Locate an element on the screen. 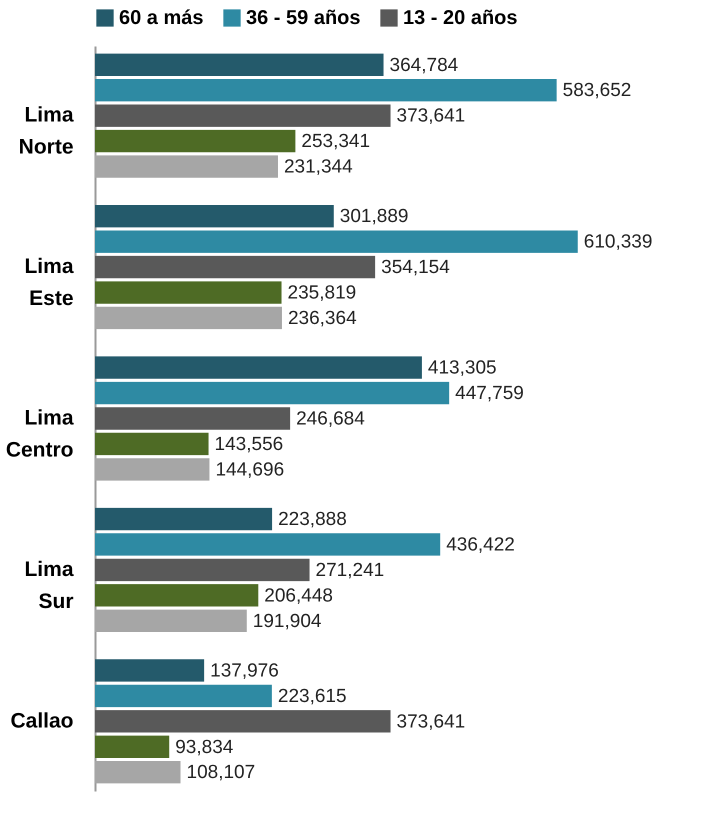 This screenshot has height=827, width=703. data-label: 236,364 is located at coordinates (323, 318).